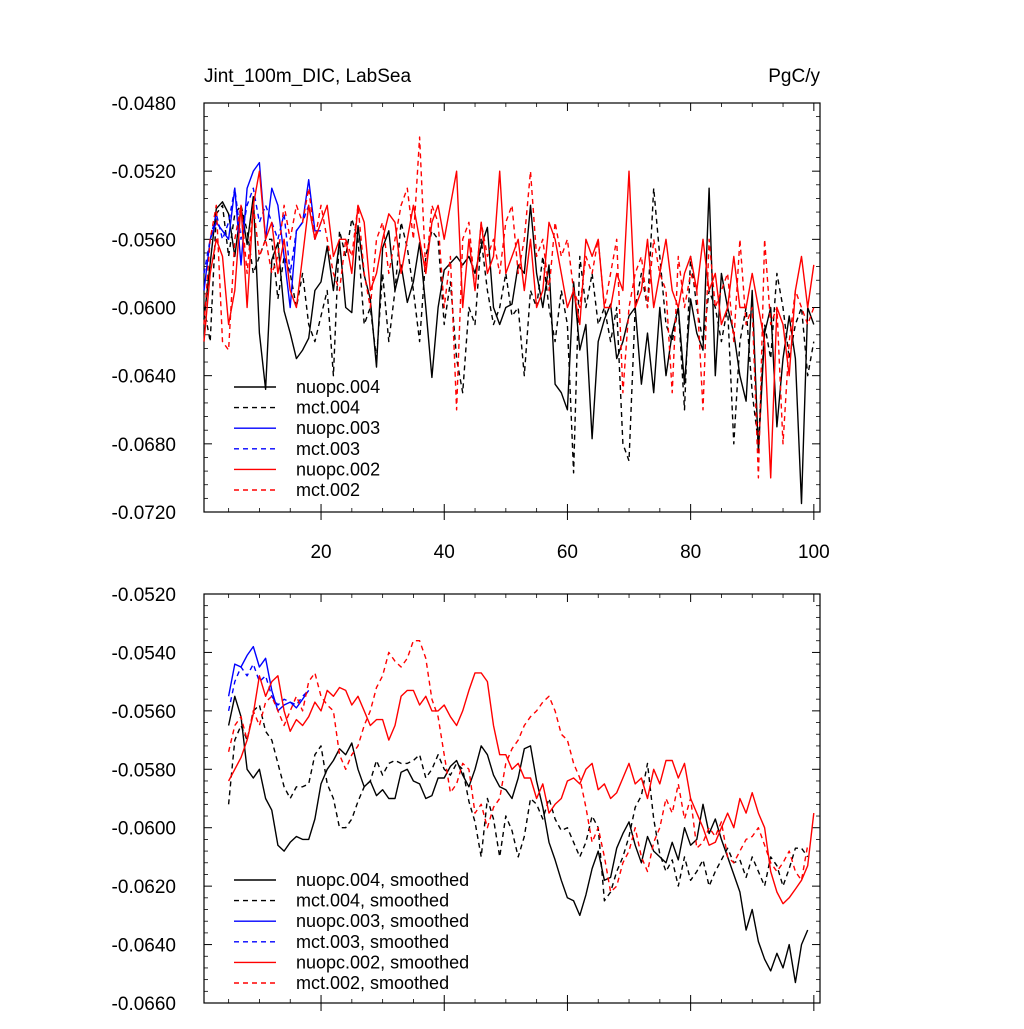 Image resolution: width=1024 pixels, height=1029 pixels. What do you see at coordinates (328, 449) in the screenshot?
I see `legend-label: mct.003` at bounding box center [328, 449].